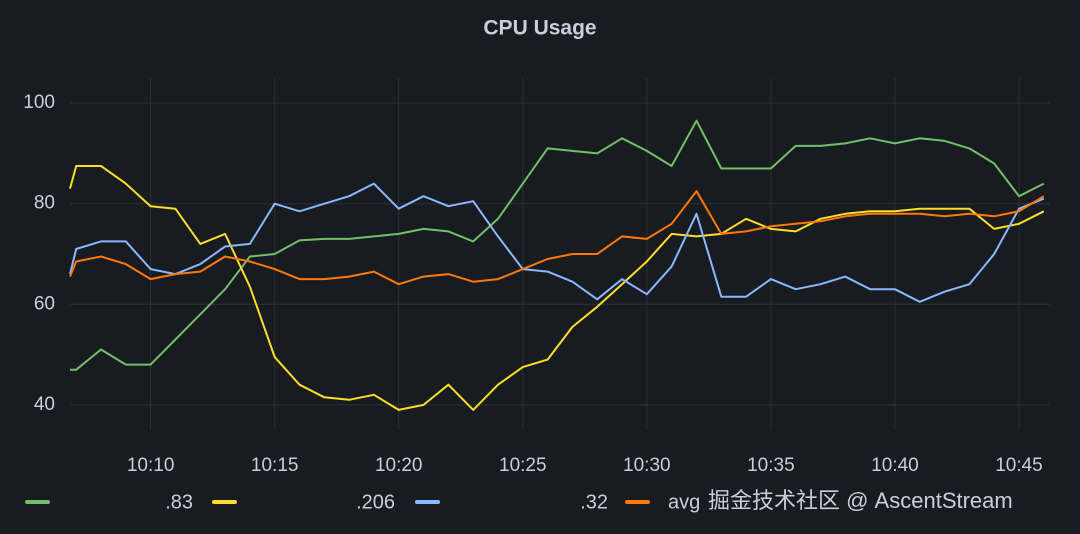  What do you see at coordinates (375, 502) in the screenshot?
I see `legend-label: .206` at bounding box center [375, 502].